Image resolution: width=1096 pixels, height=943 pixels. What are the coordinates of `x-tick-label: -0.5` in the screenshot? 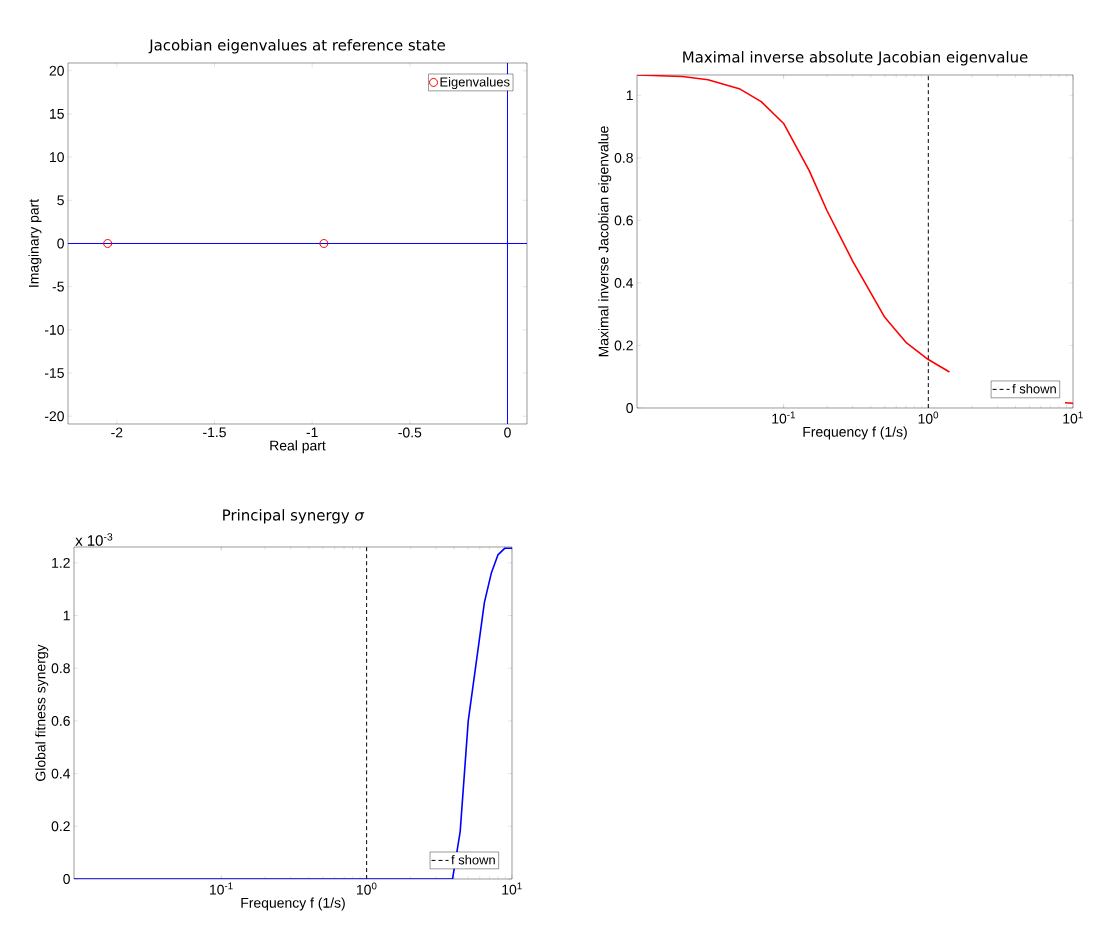 It's located at (410, 432).